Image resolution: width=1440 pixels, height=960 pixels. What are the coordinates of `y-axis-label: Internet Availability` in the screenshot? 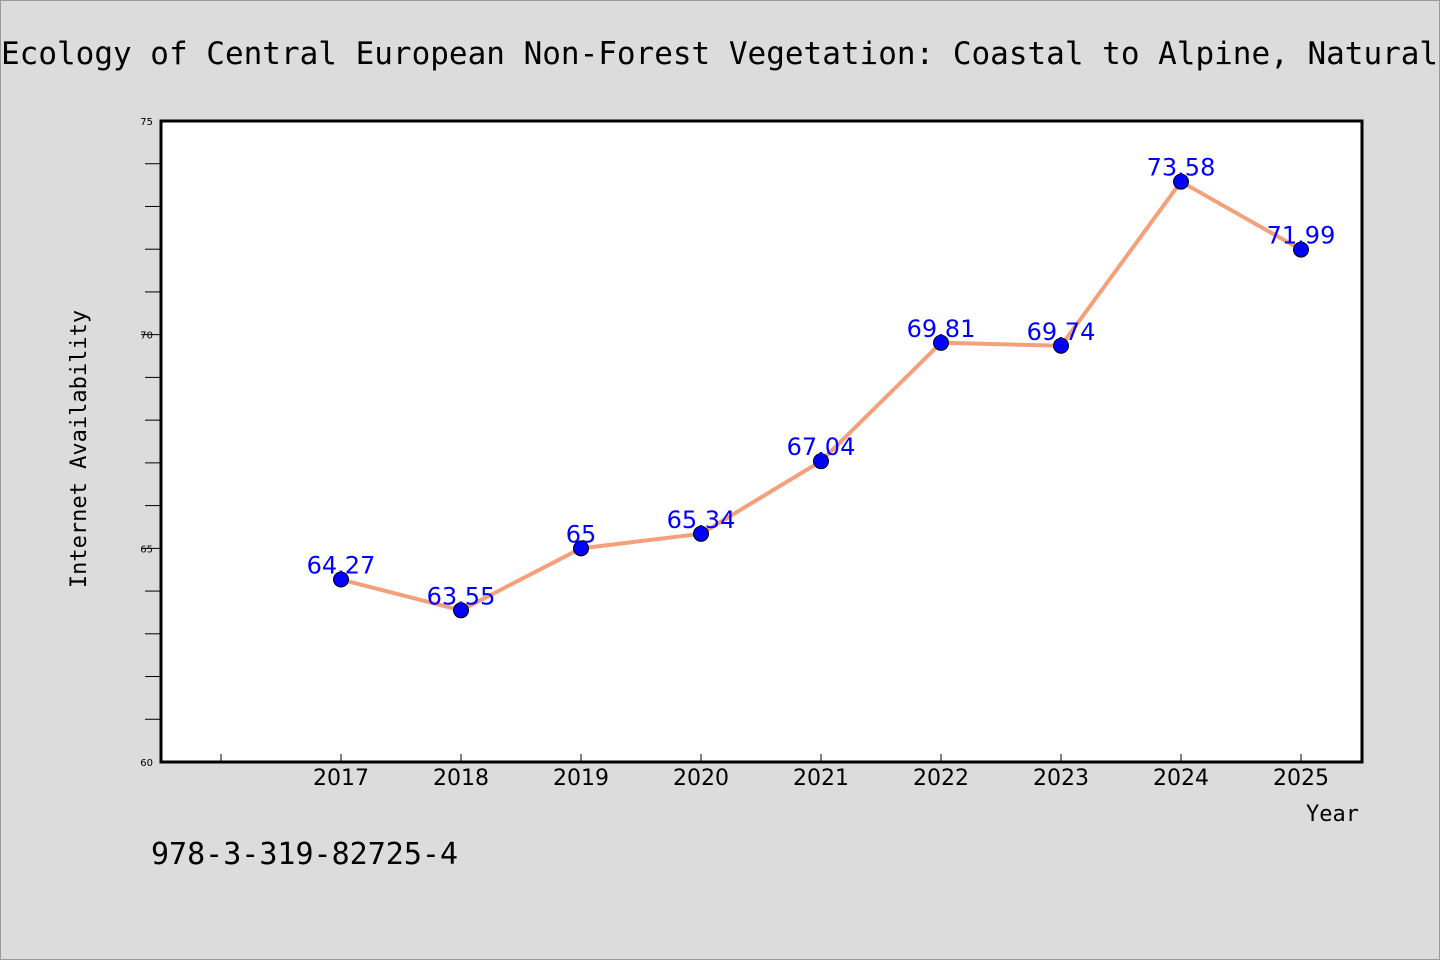 It's located at (79, 449).